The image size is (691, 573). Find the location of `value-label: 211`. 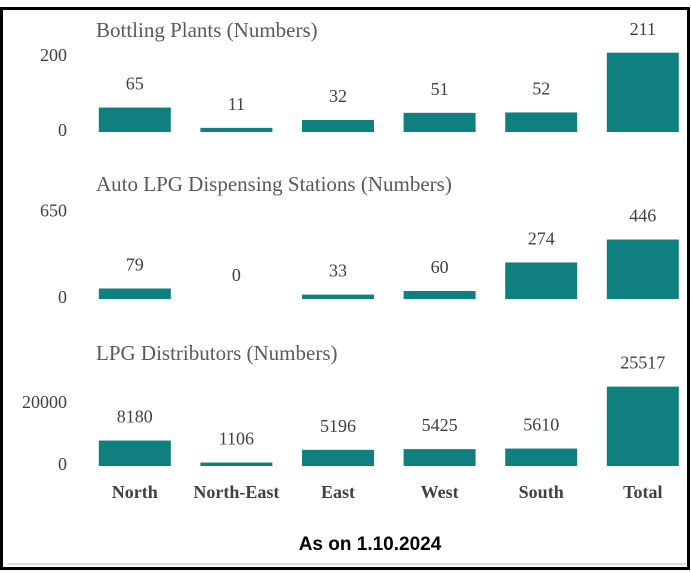

value-label: 211 is located at coordinates (643, 29).